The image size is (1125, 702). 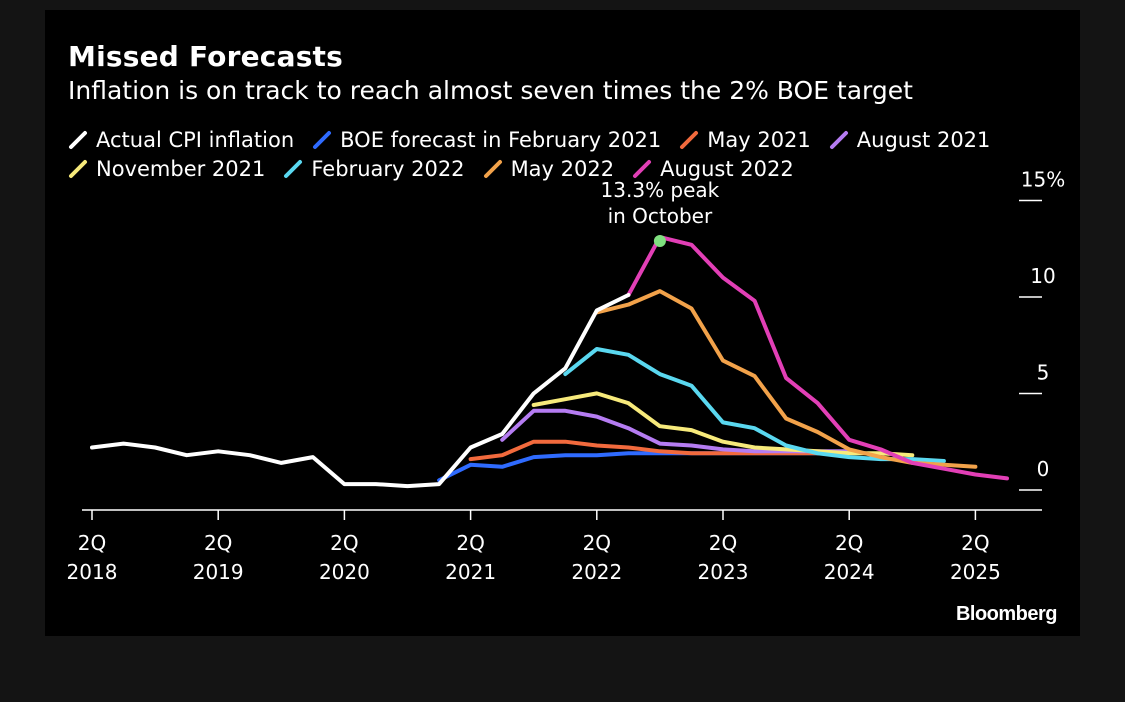 I want to click on legend-item: November 2021, so click(x=166, y=169).